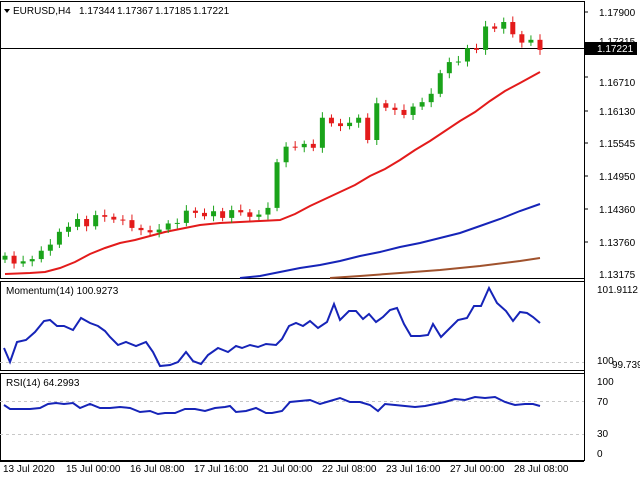  I want to click on price-tick: 1.14950, so click(617, 177).